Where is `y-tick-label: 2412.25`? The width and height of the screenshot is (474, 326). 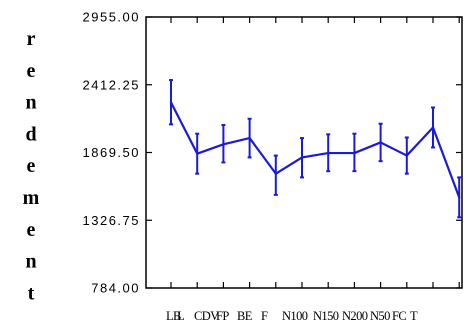 y-tick-label: 2412.25 is located at coordinates (112, 84).